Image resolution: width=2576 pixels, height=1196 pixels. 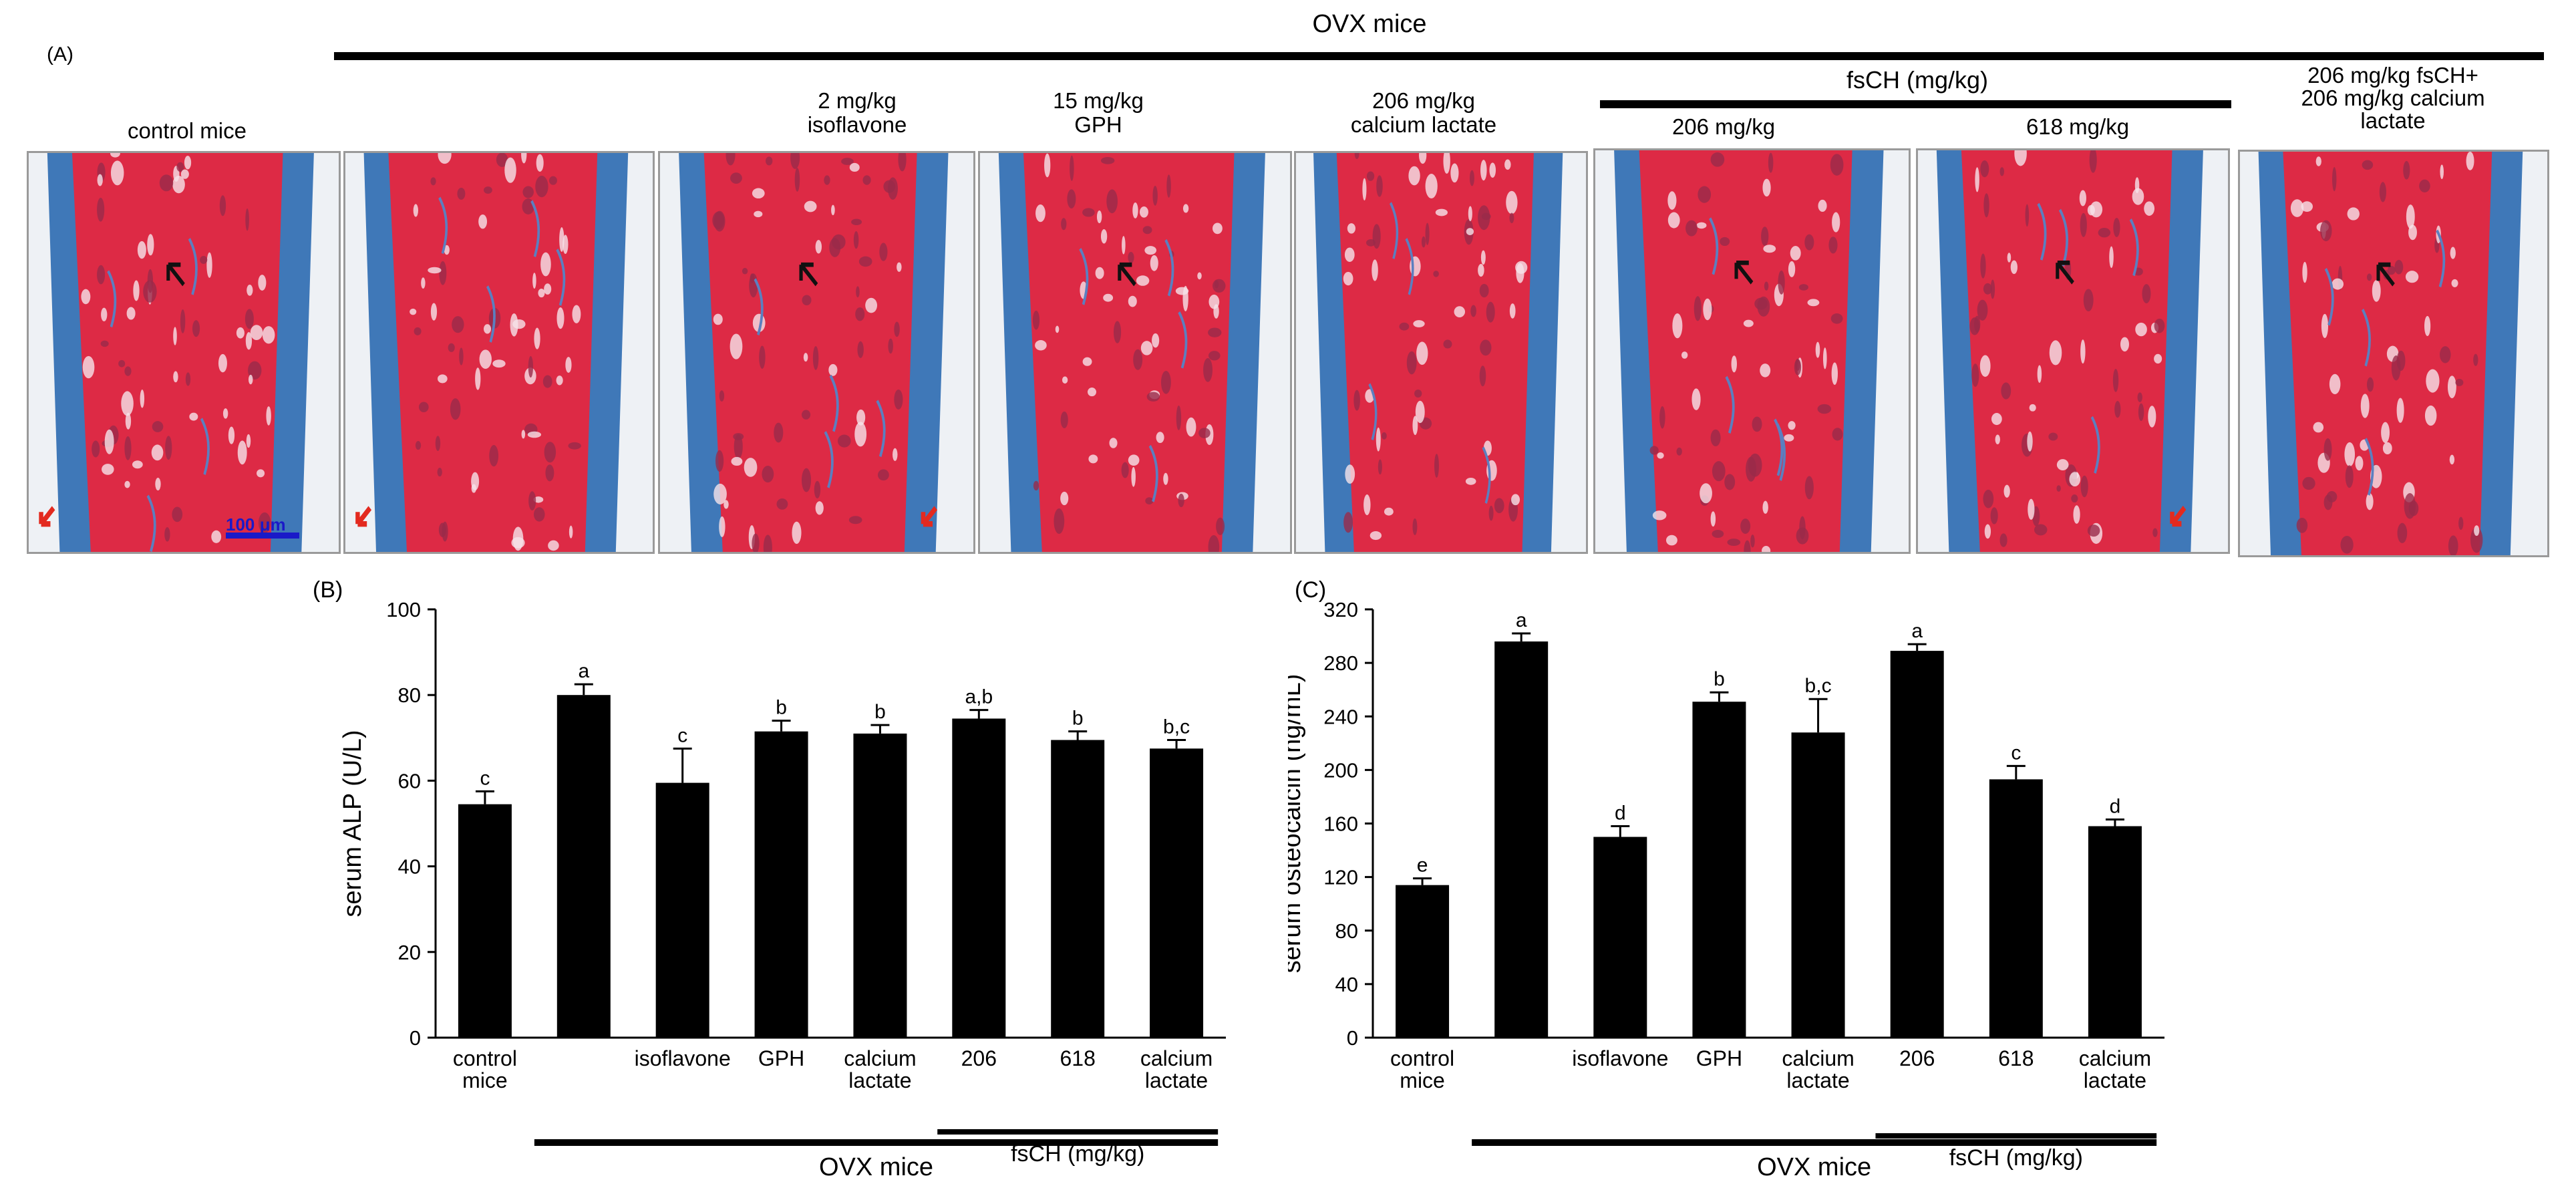 I want to click on y-tick-label: 320, so click(x=1340, y=609).